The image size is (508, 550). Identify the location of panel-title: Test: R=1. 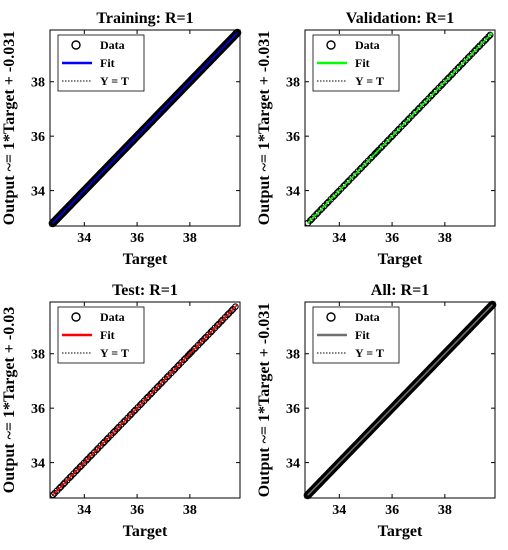
(145, 290).